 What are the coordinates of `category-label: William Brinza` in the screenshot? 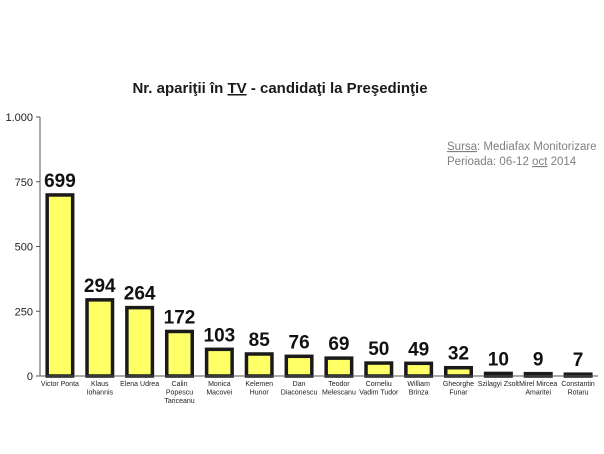 It's located at (418, 389).